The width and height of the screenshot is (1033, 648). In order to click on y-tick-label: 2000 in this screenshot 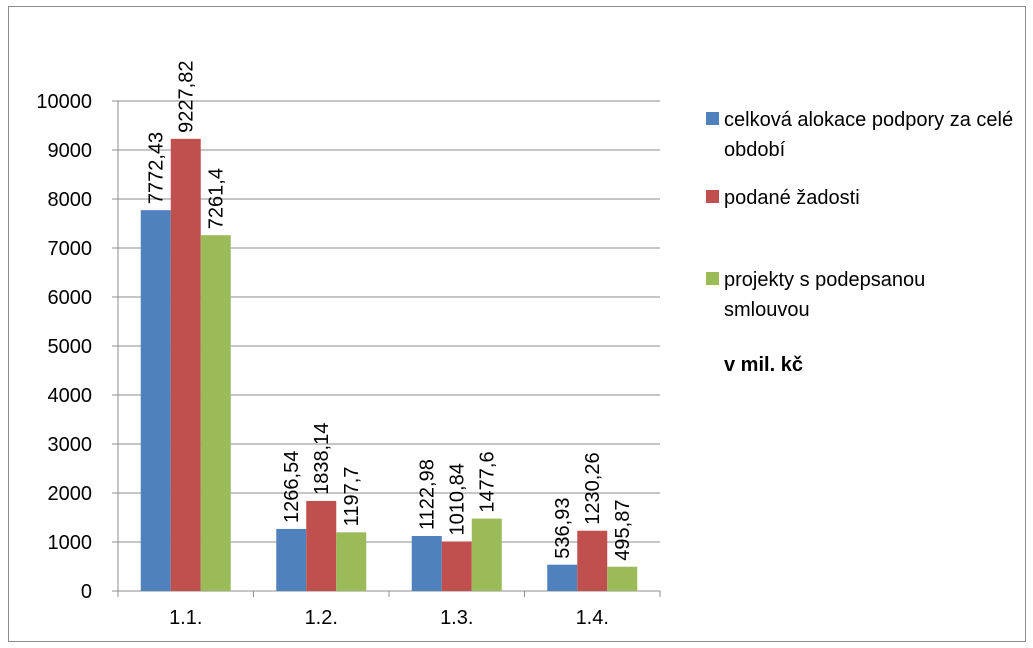, I will do `click(70, 494)`.